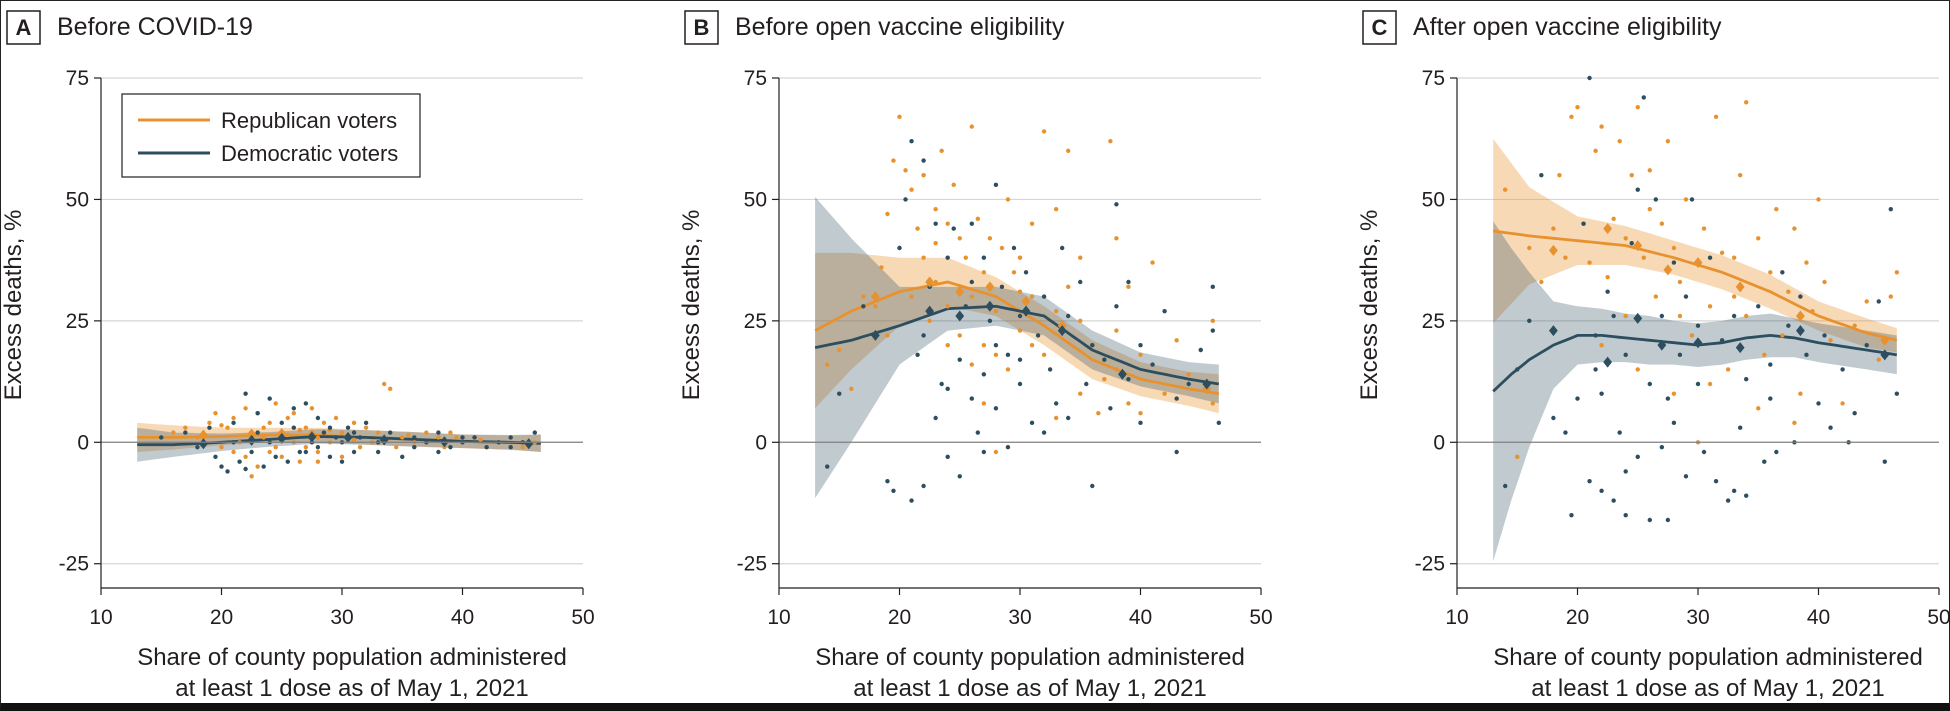 The width and height of the screenshot is (1950, 711). I want to click on panel-c-x-tick-label: 20, so click(1577, 617).